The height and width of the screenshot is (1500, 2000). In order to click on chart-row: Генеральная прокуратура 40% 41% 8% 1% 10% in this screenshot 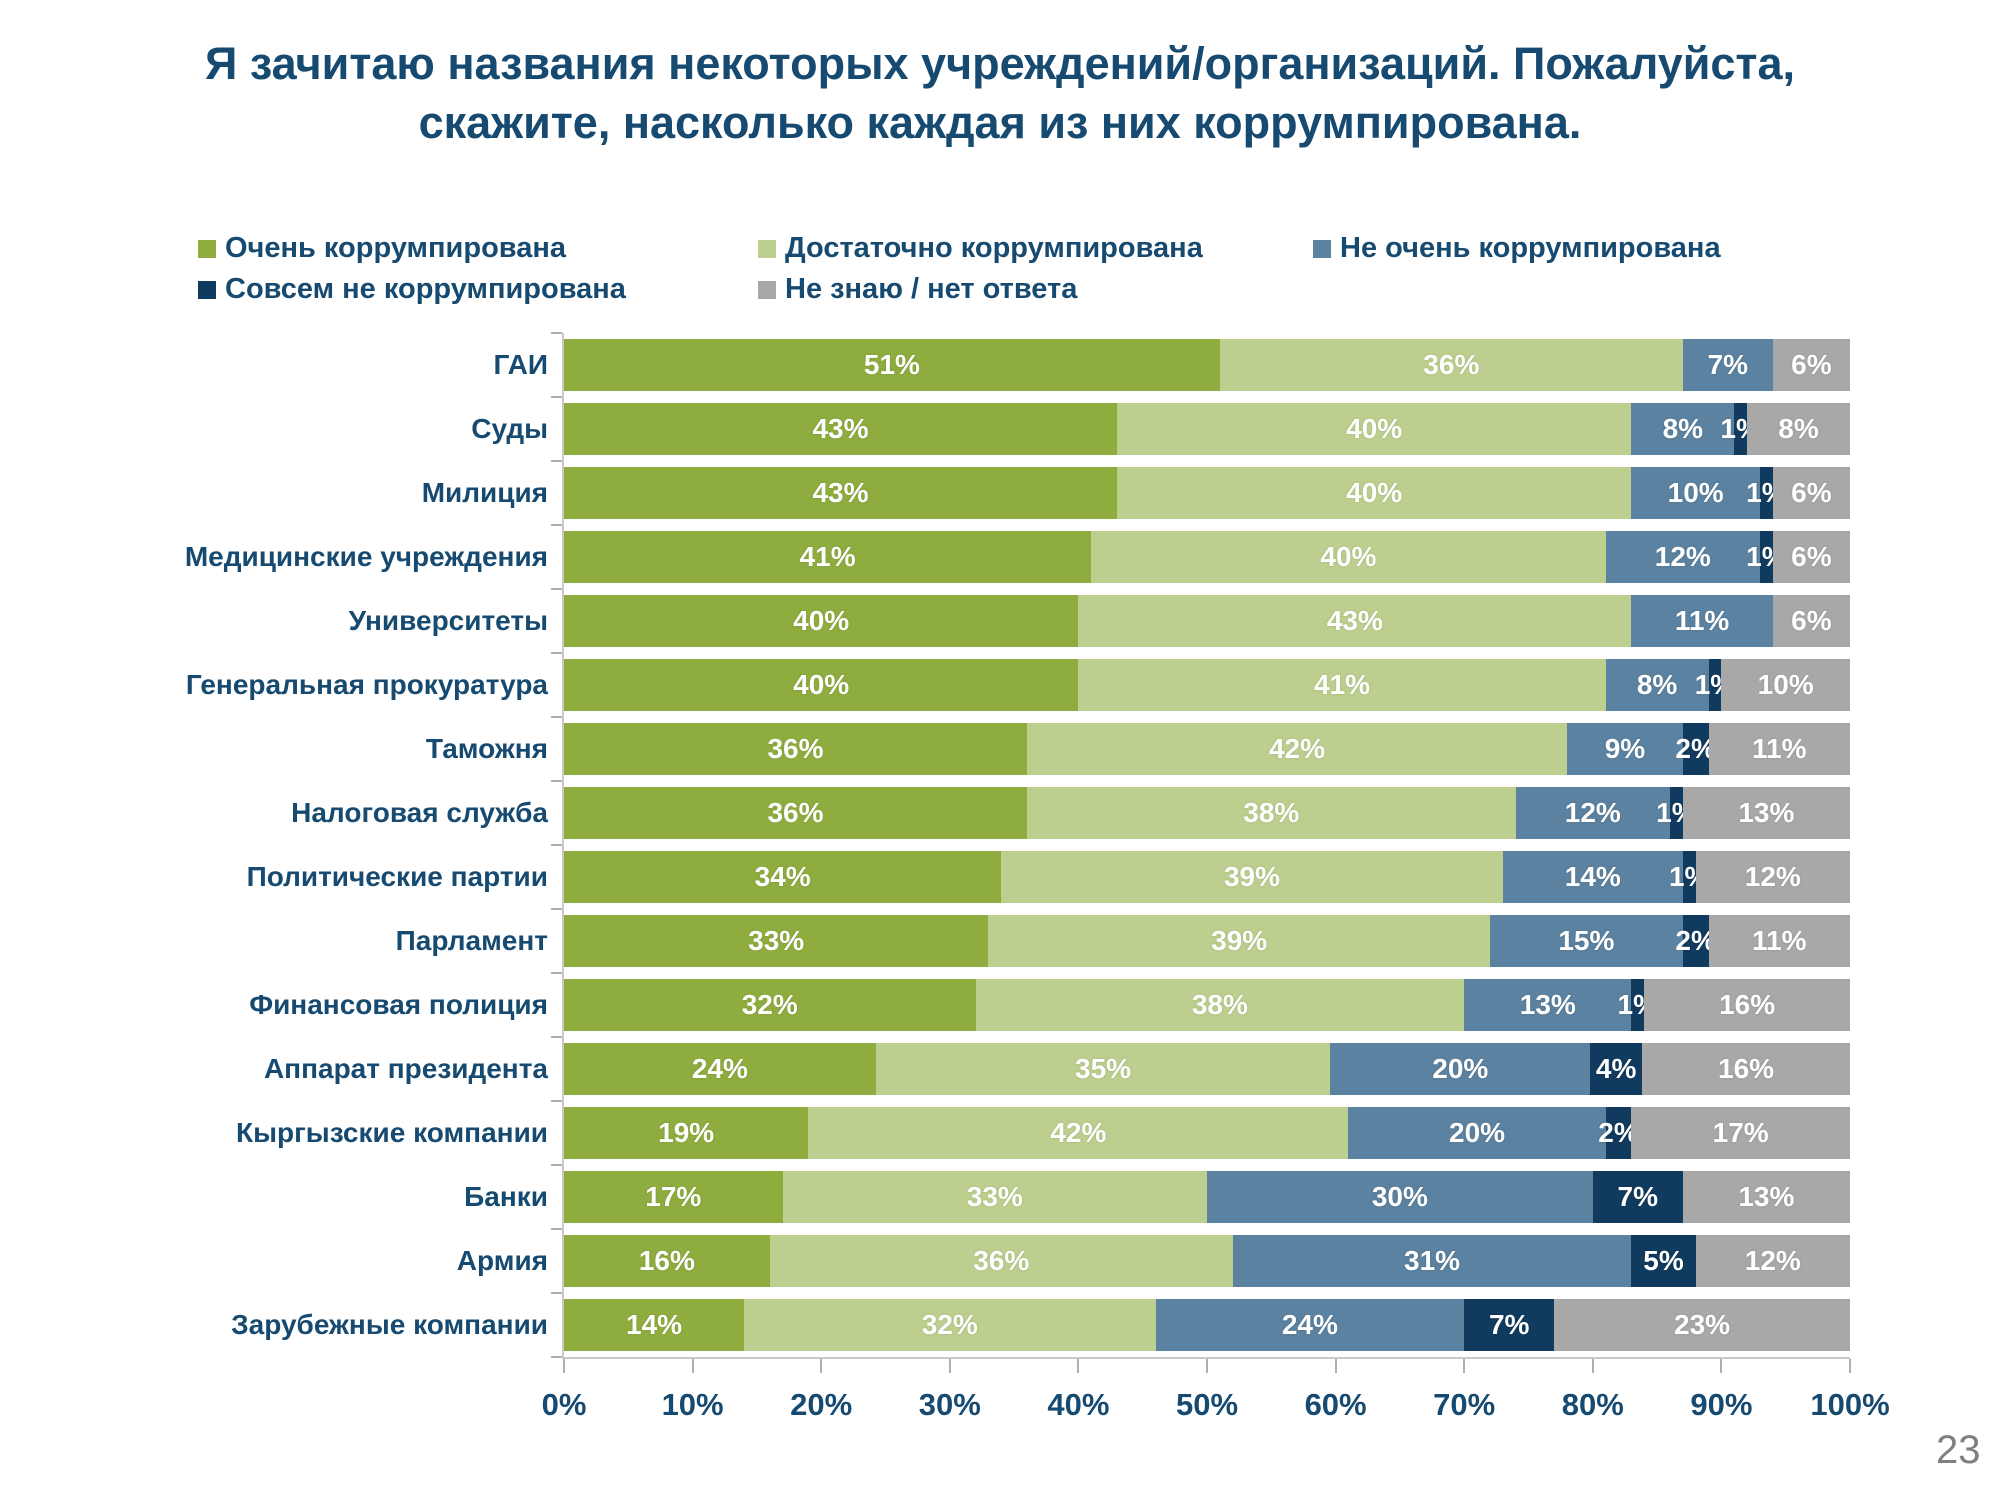, I will do `click(975, 685)`.